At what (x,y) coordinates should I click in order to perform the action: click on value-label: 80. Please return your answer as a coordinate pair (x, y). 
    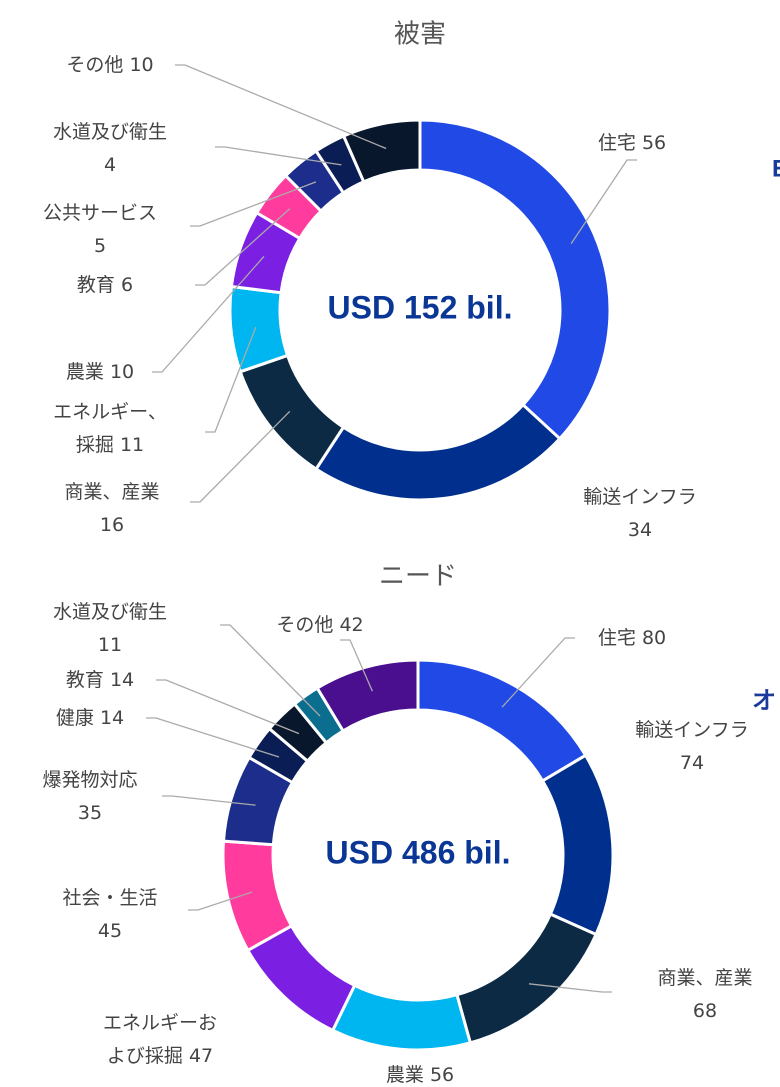
    Looking at the image, I should click on (654, 637).